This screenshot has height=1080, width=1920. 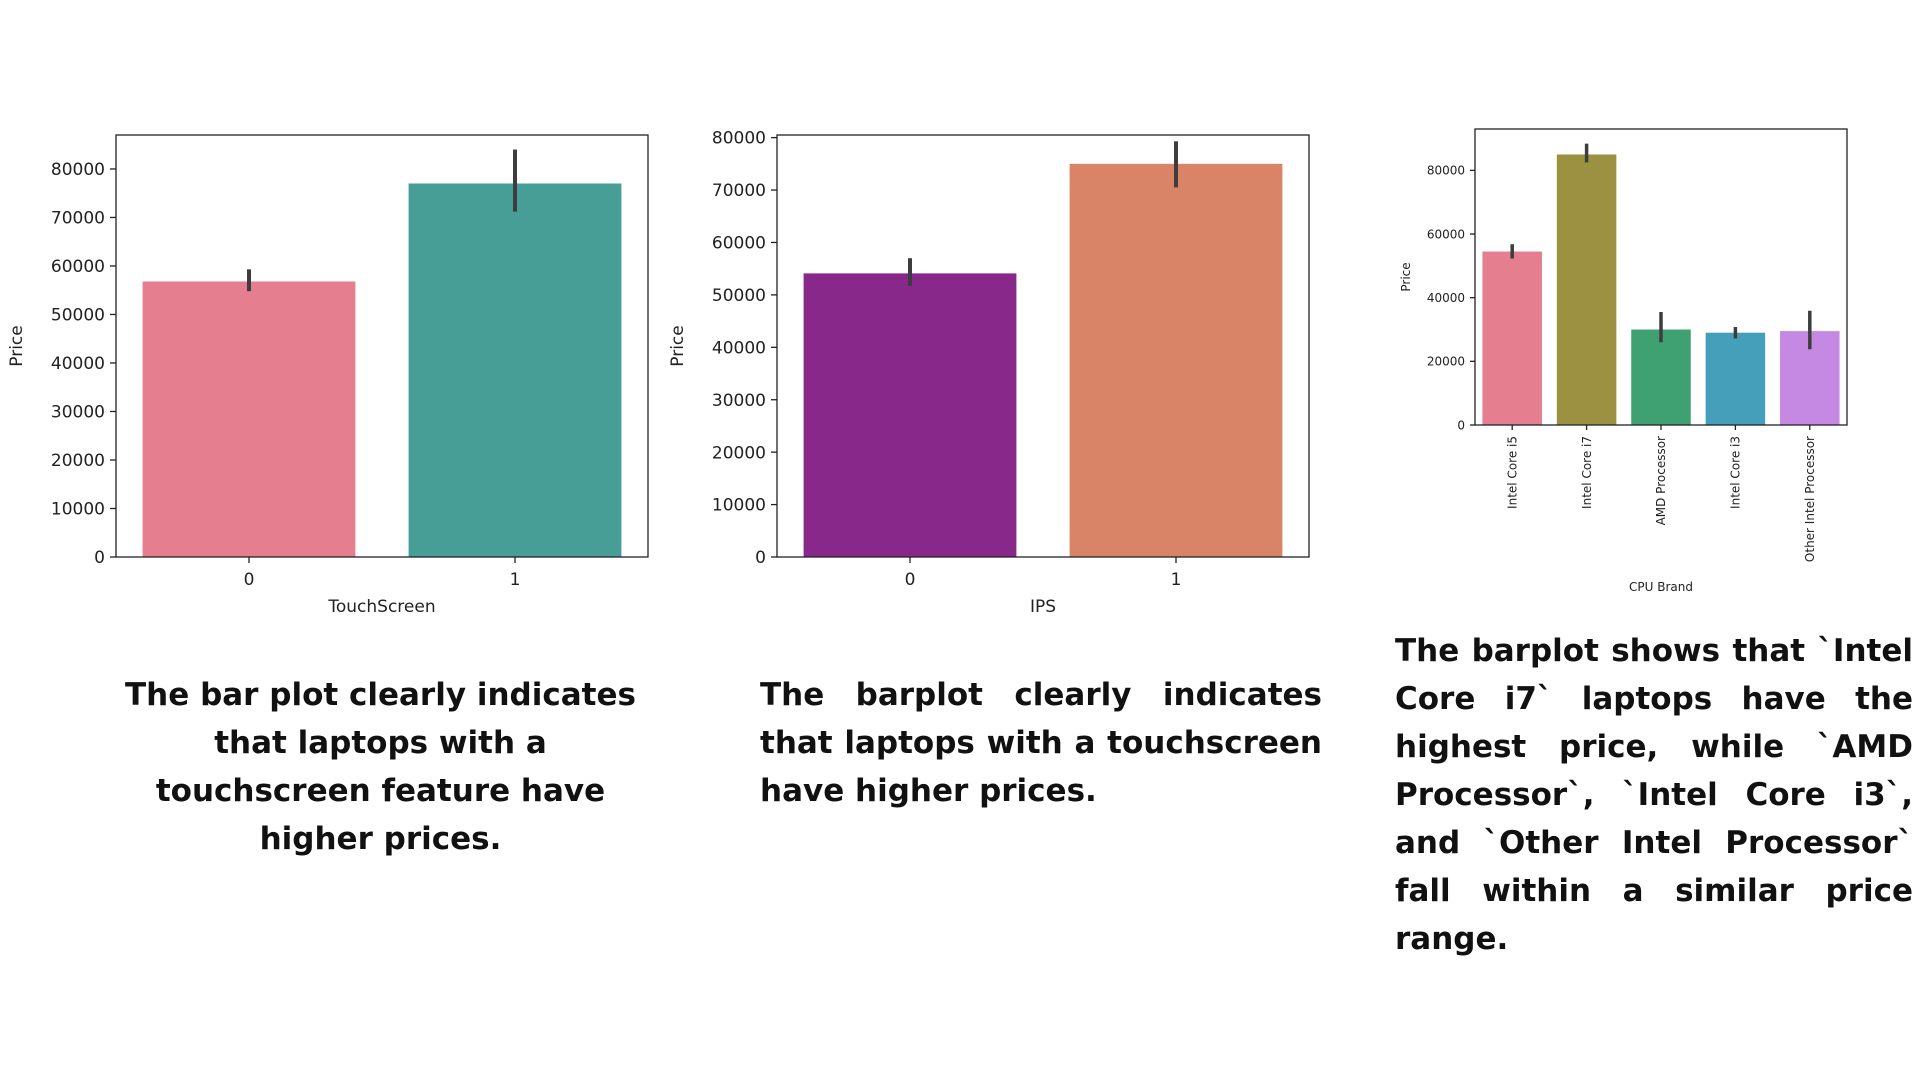 What do you see at coordinates (1043, 607) in the screenshot?
I see `x-axis-label: IPS` at bounding box center [1043, 607].